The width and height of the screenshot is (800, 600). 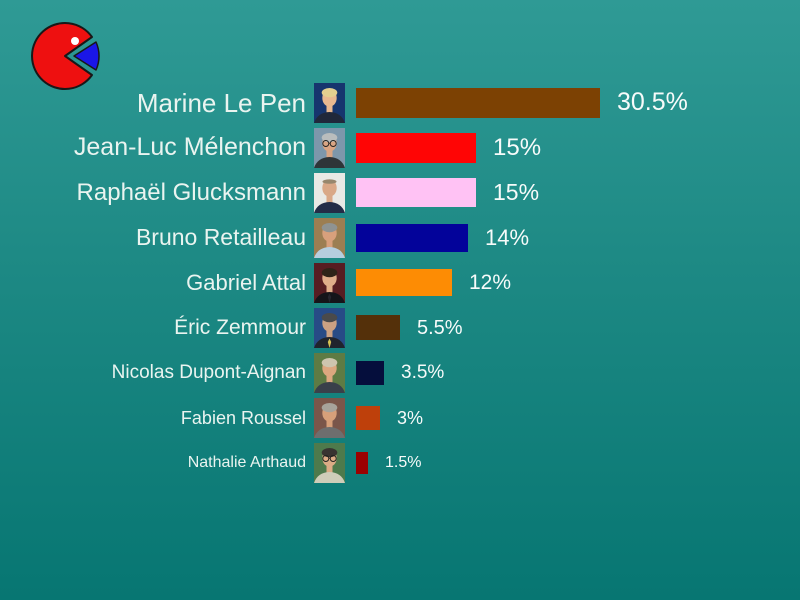 I want to click on candidate-name: Marine Le Pen, so click(x=221, y=102).